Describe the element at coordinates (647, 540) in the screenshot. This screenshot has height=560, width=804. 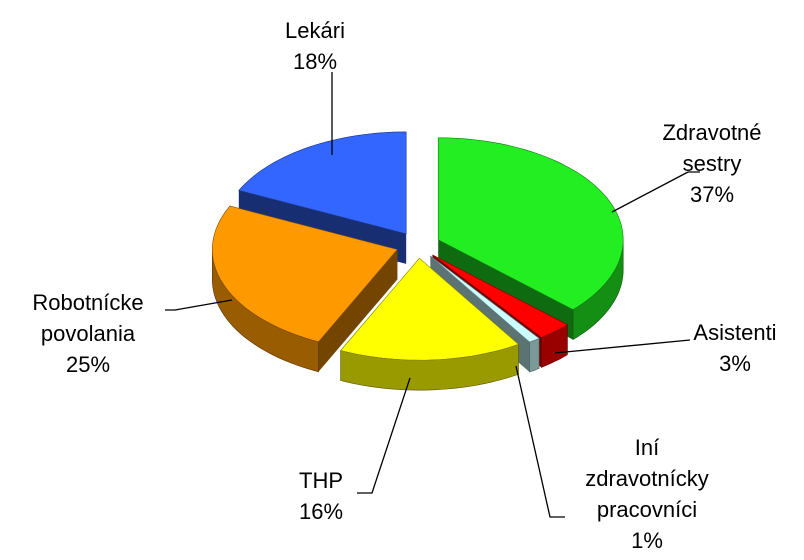
I see `value-label: 1%` at that location.